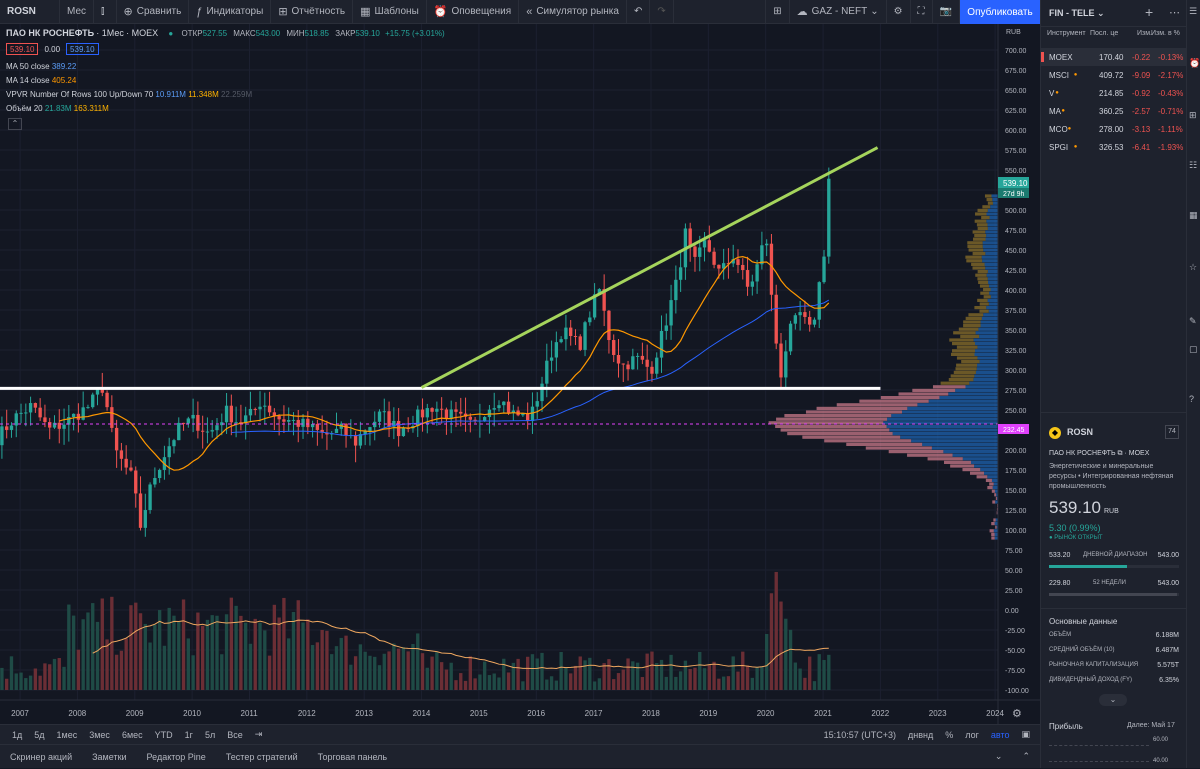 The width and height of the screenshot is (1200, 769). I want to click on alarm-icon: ⏰, so click(1194, 63).